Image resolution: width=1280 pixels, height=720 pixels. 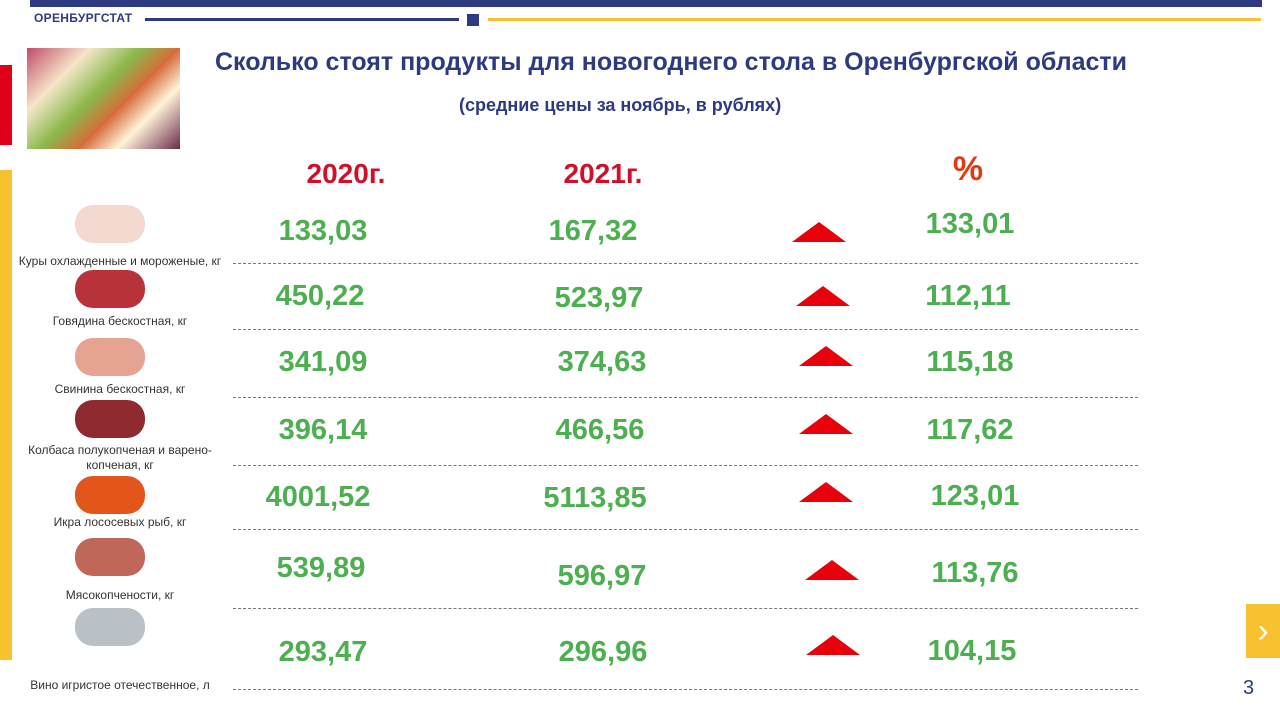 I want to click on top-bar, so click(x=646, y=3).